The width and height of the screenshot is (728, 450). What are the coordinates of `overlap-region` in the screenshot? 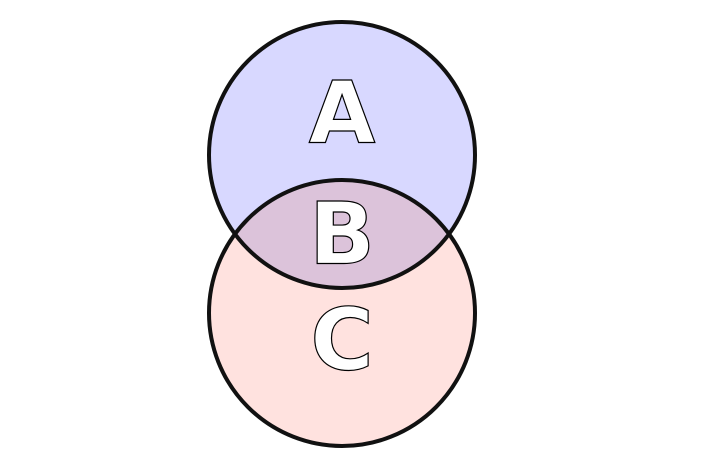 It's located at (342, 234).